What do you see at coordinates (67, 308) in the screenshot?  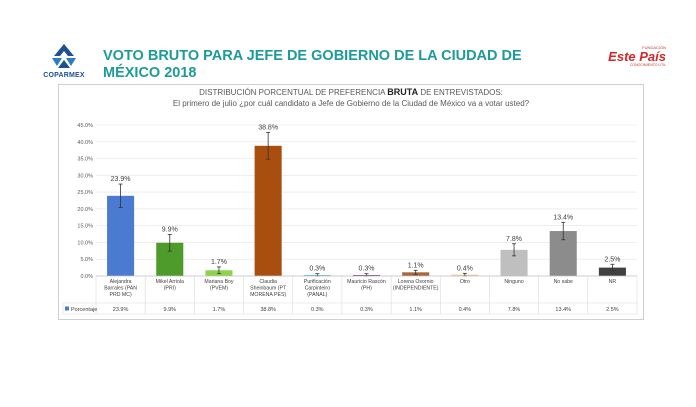 I see `legend-swatch` at bounding box center [67, 308].